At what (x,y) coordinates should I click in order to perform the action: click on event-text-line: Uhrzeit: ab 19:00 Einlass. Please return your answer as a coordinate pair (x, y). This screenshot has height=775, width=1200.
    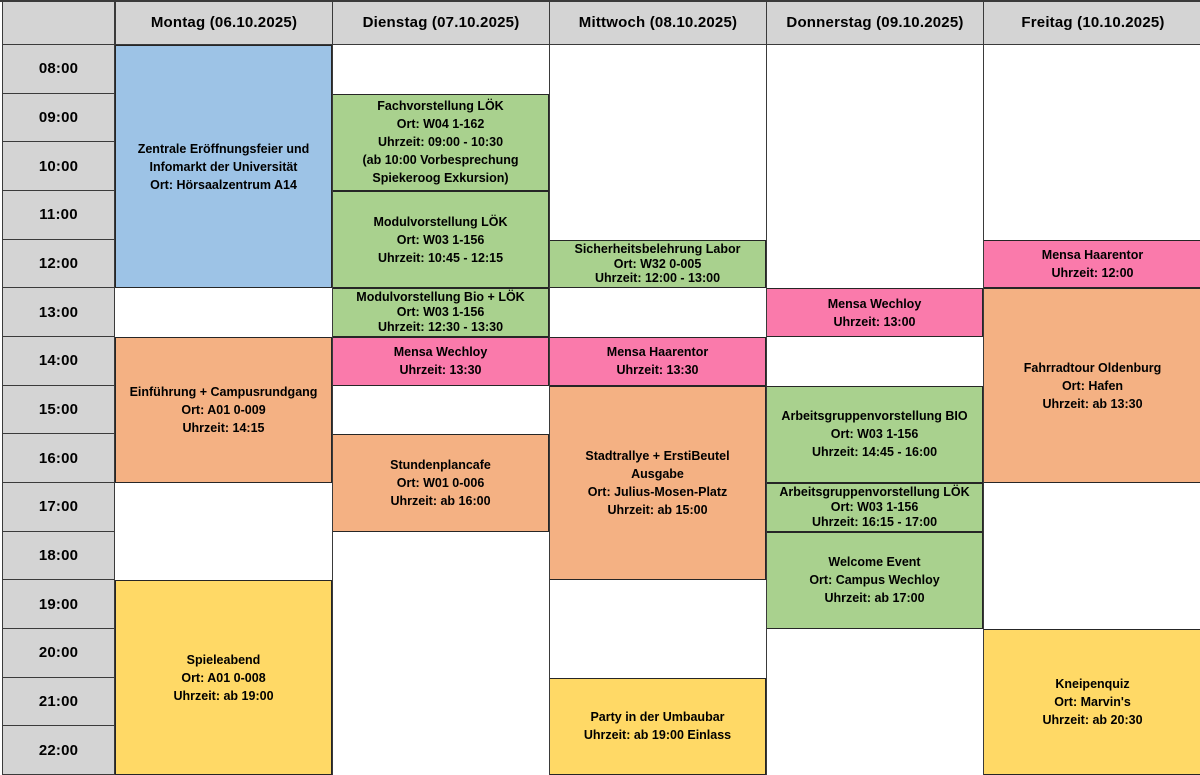
    Looking at the image, I should click on (657, 735).